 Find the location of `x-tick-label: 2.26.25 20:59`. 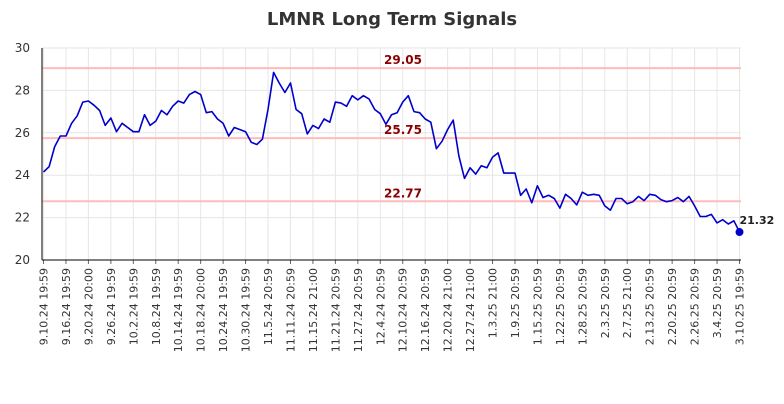

x-tick-label: 2.26.25 20:59 is located at coordinates (695, 306).